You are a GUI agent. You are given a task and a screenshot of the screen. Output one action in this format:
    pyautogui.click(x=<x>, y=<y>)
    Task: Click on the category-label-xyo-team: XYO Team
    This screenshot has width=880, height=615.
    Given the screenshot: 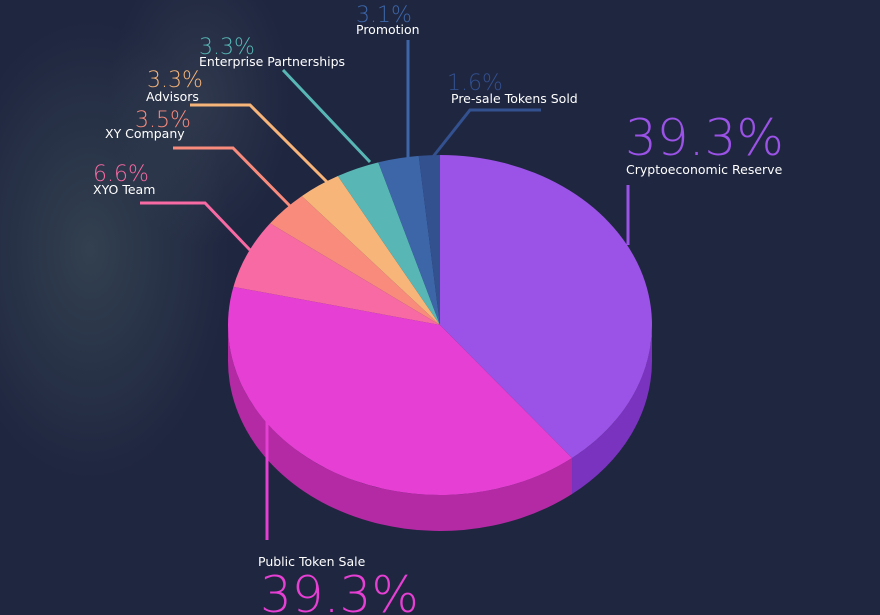 What is the action you would take?
    pyautogui.click(x=124, y=189)
    